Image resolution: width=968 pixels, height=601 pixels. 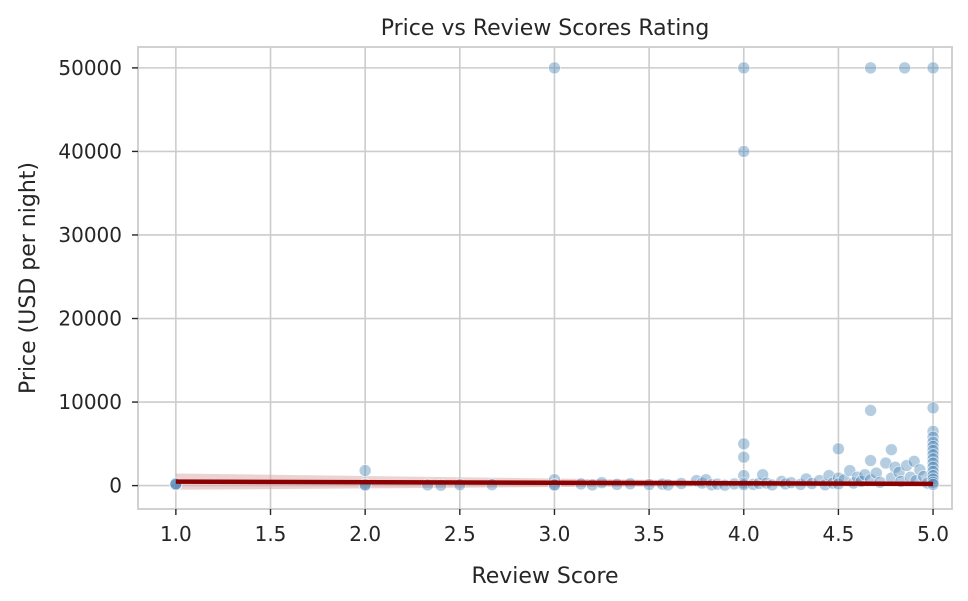 I want to click on x-tick-label: 3.5, so click(x=649, y=534).